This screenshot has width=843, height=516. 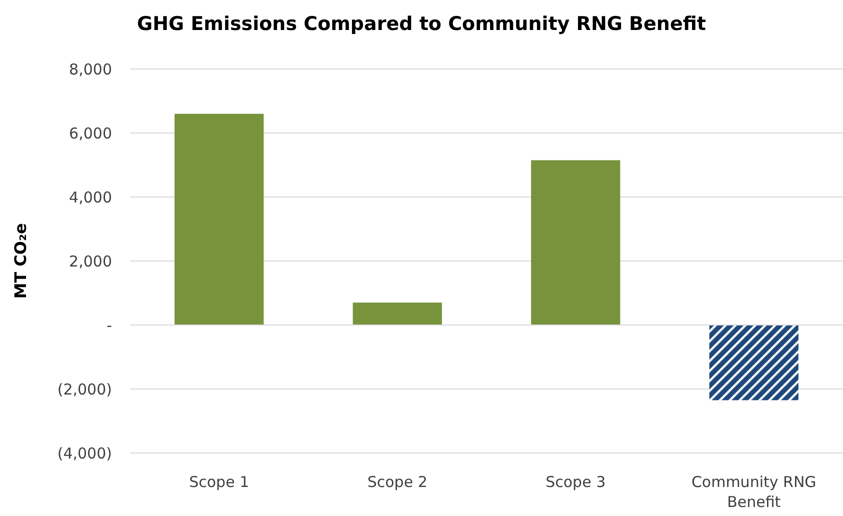 I want to click on y-axis-title: MT CO₂e, so click(x=20, y=261).